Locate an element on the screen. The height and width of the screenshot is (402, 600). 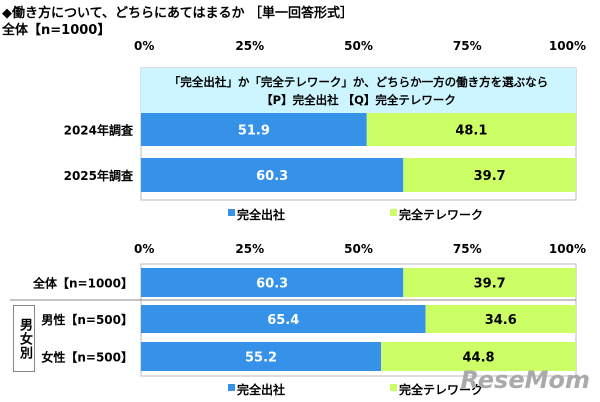
category-label: 男性【n=500】 is located at coordinates (87, 319).